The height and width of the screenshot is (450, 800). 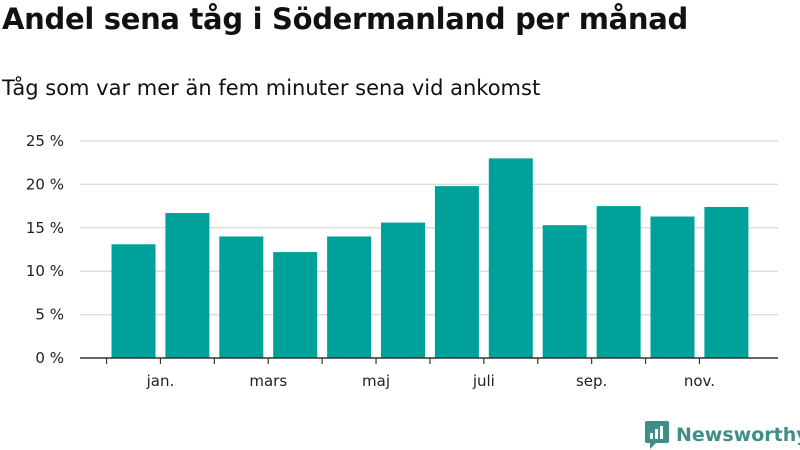 I want to click on bar-apr., so click(x=349, y=297).